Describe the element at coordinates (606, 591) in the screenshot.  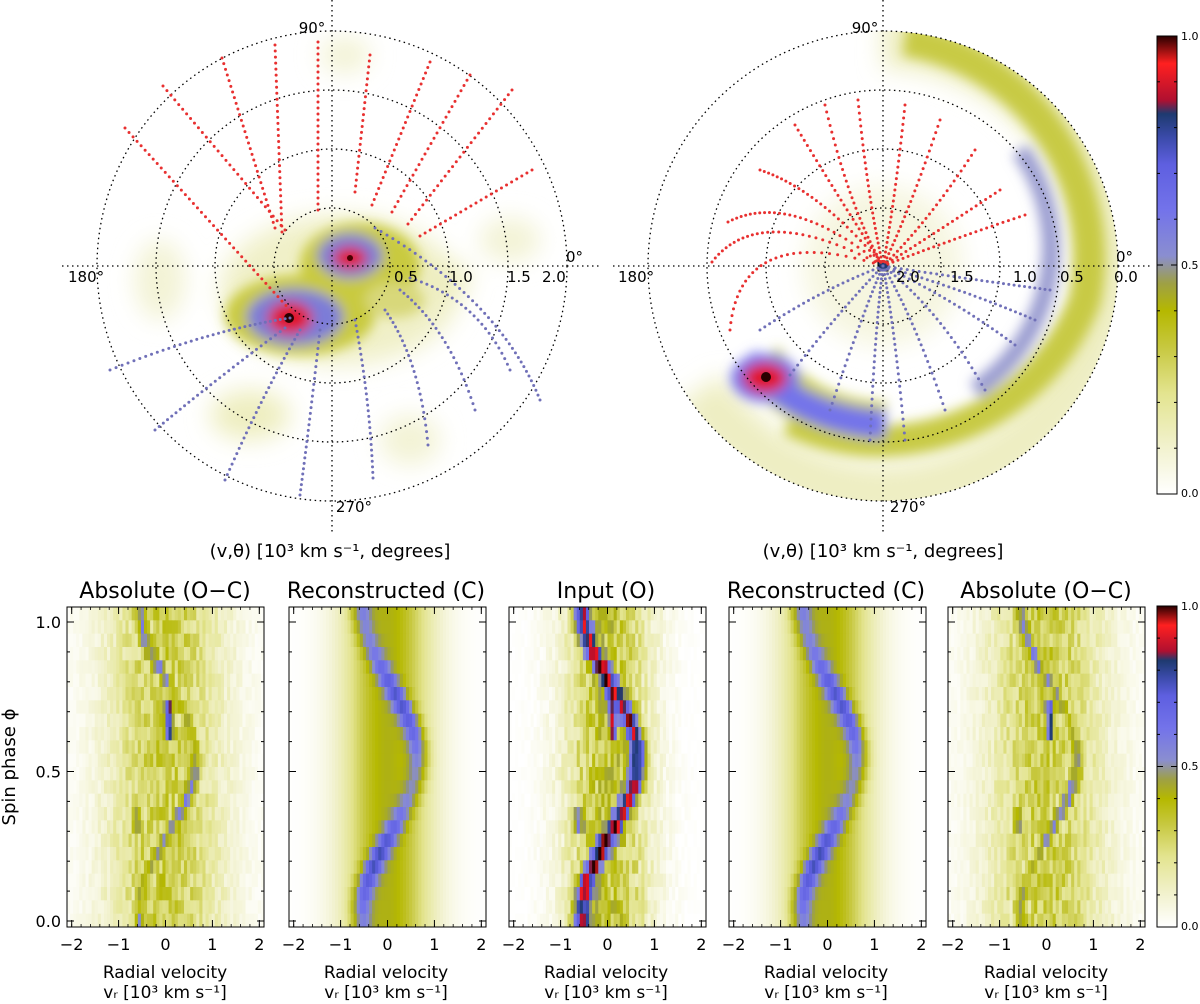
I see `panel-2-title: Input (O)` at that location.